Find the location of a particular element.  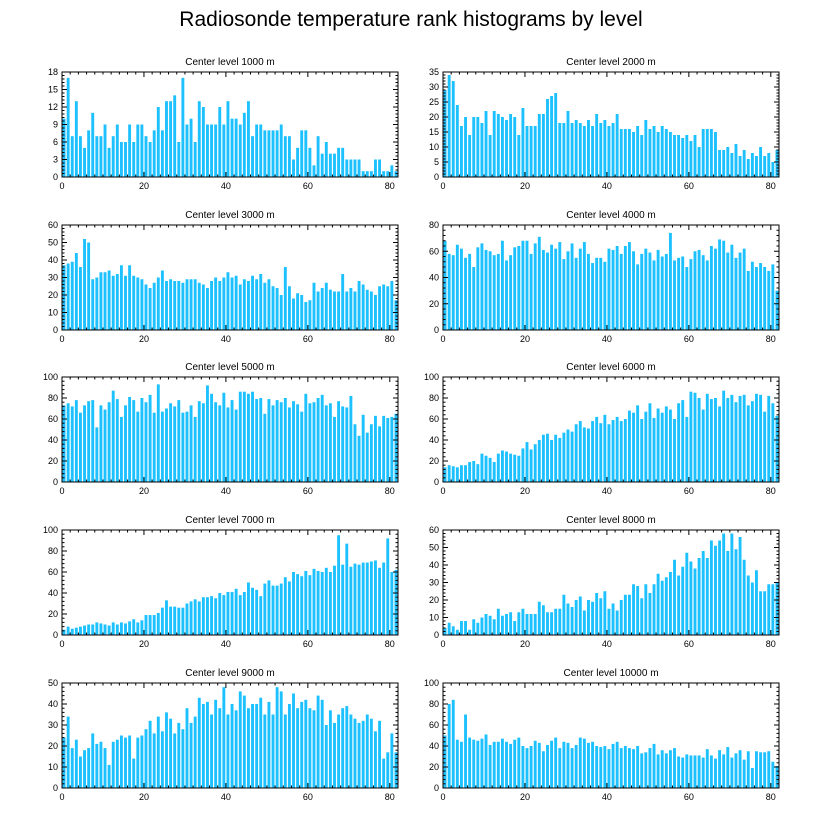

y-tick-label: 15 is located at coordinates (434, 132).